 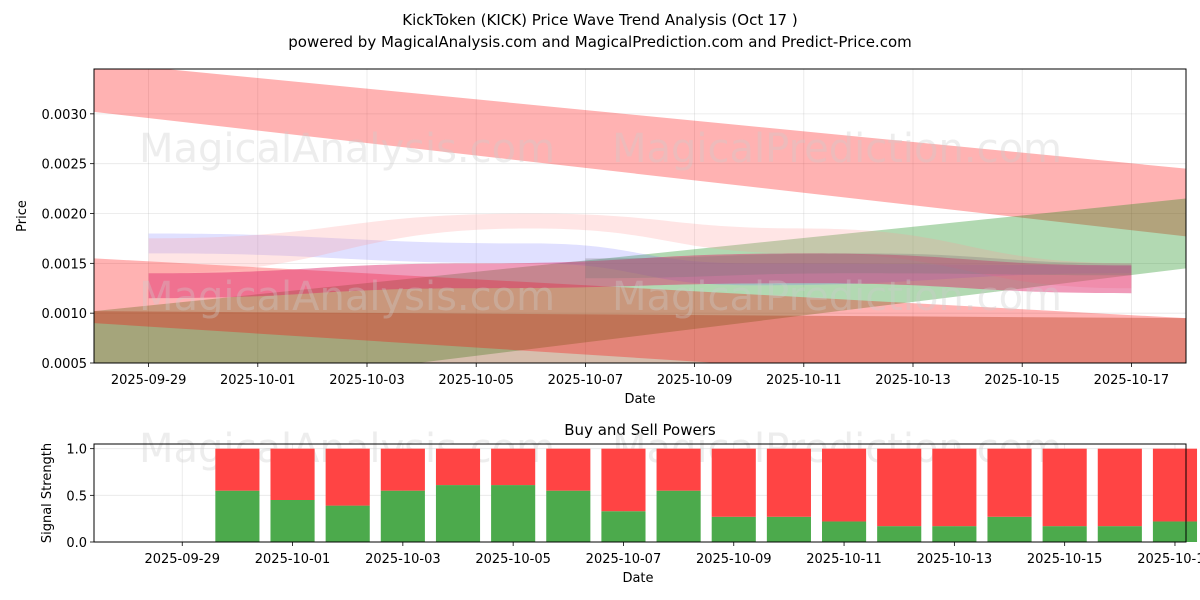 What do you see at coordinates (258, 380) in the screenshot?
I see `price-x-tick-label: 2025-10-01` at bounding box center [258, 380].